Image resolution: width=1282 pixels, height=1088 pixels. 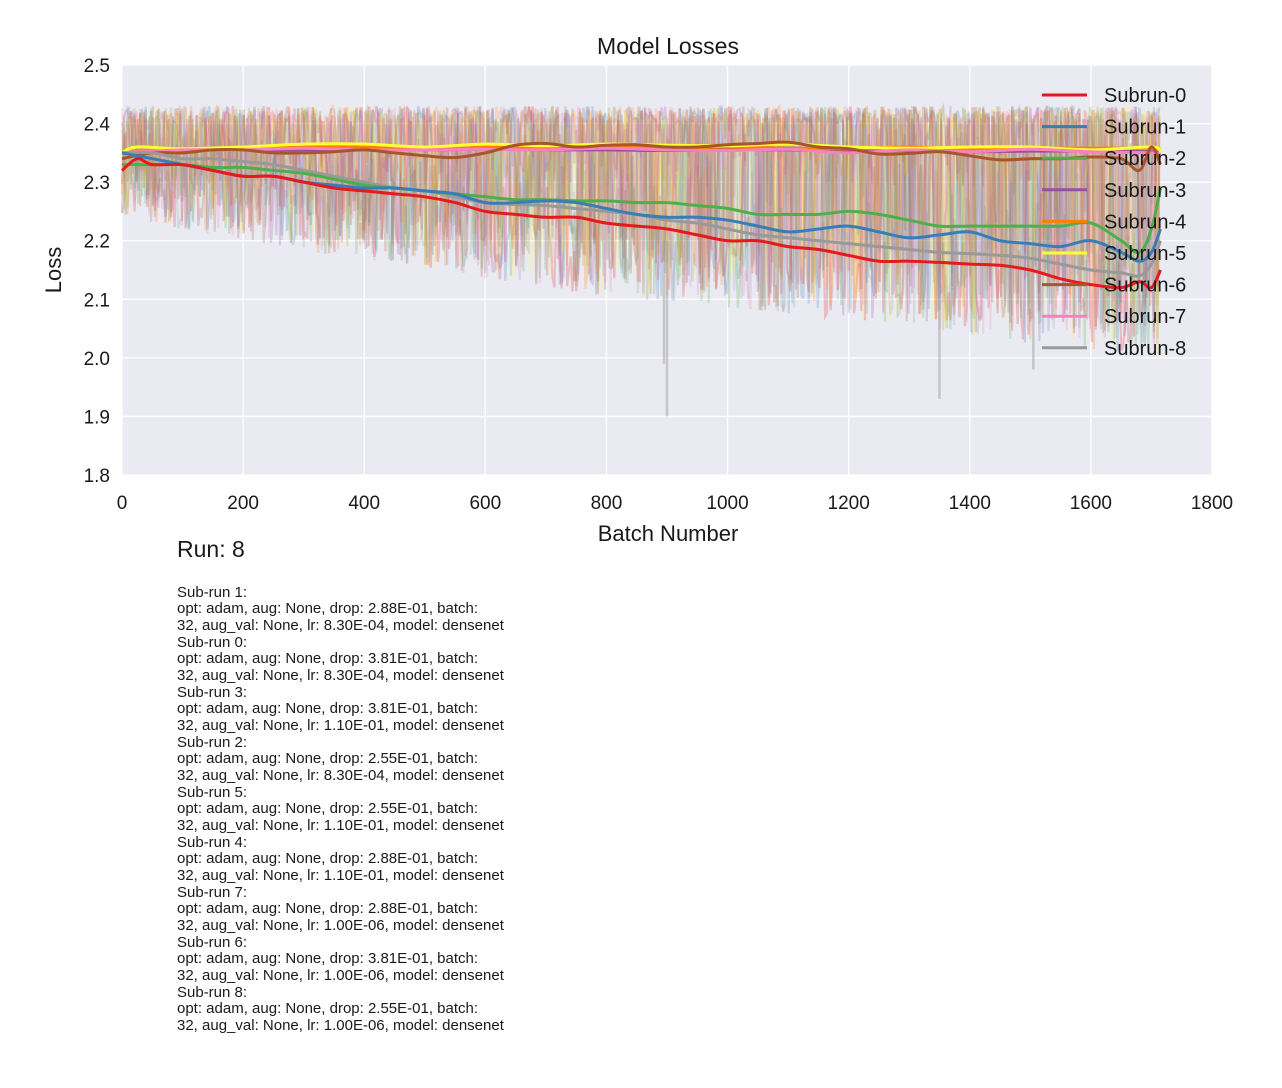 I want to click on x-tick-label: 1800, so click(x=1212, y=503).